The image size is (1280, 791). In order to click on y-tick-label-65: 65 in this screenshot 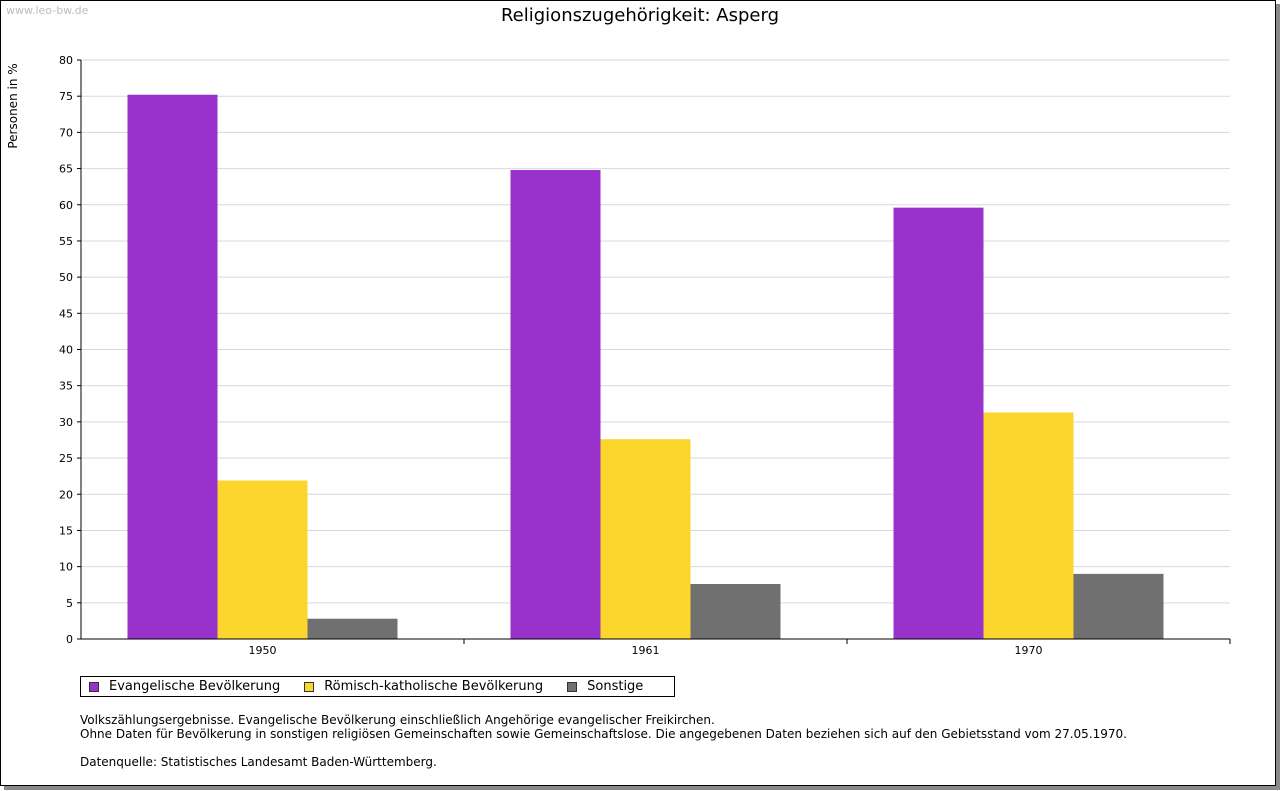, I will do `click(66, 169)`.